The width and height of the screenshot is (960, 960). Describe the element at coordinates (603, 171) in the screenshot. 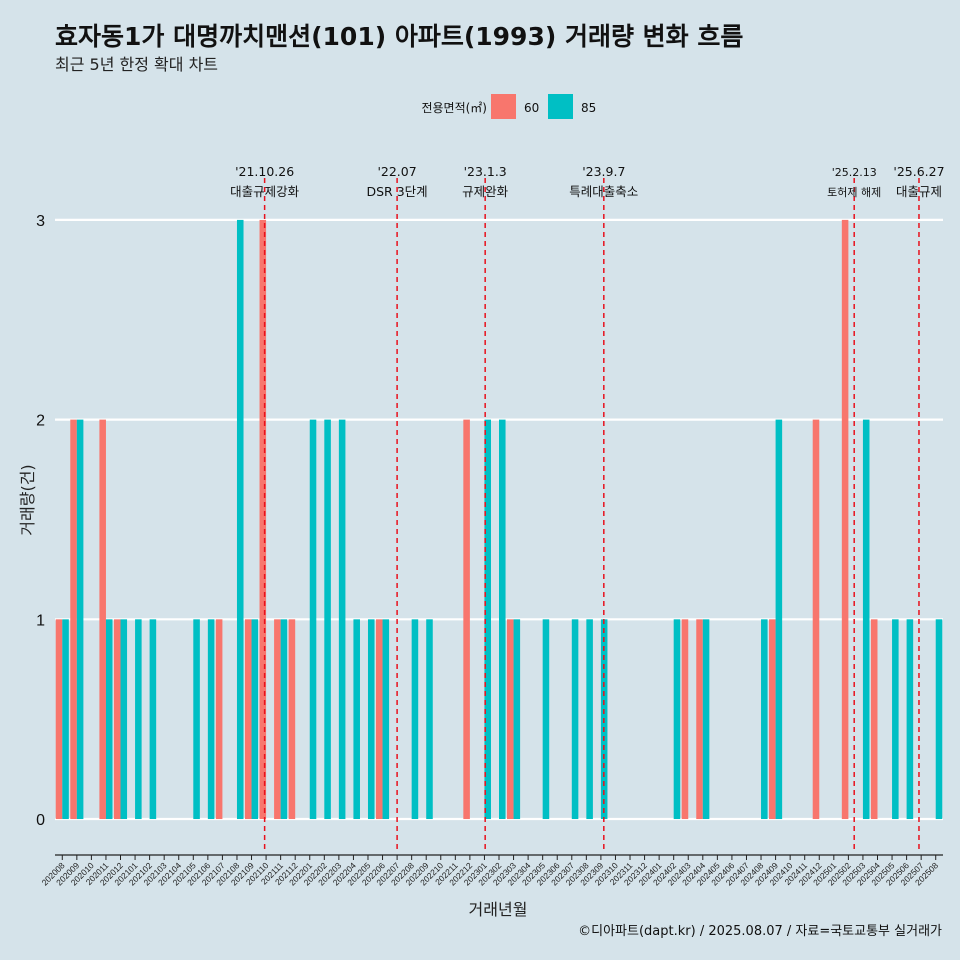

I see `event-date: '23.9.7` at that location.